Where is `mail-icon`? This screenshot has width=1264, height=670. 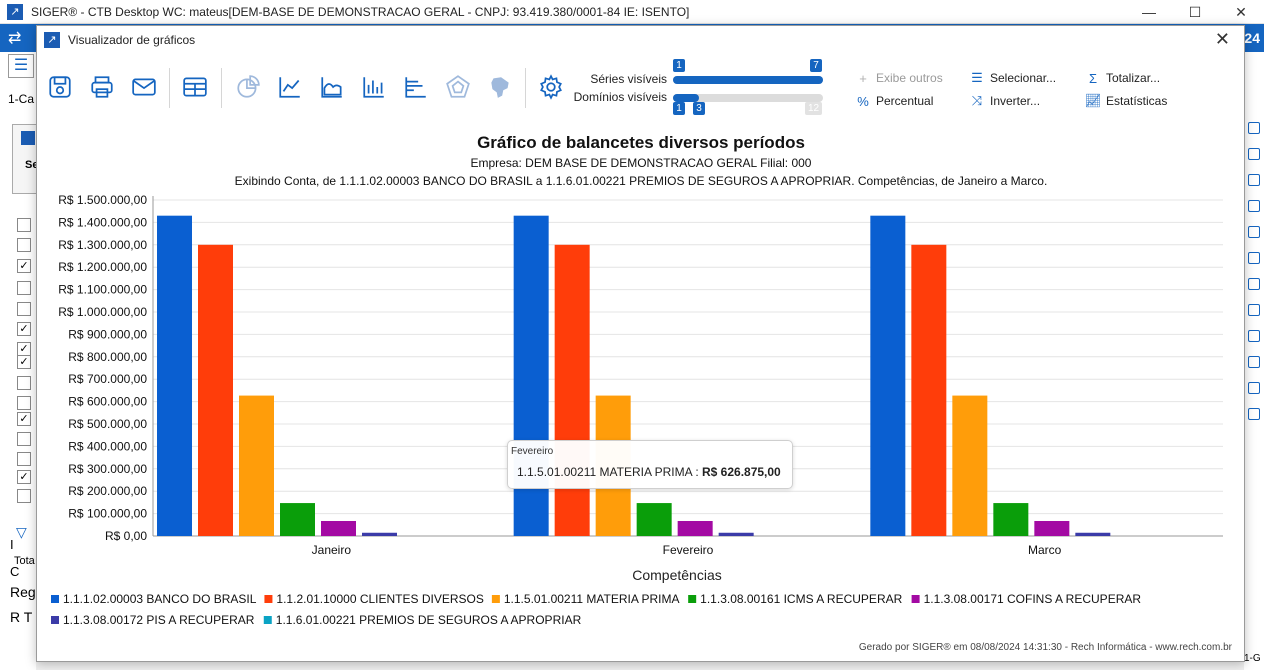
mail-icon is located at coordinates (144, 87).